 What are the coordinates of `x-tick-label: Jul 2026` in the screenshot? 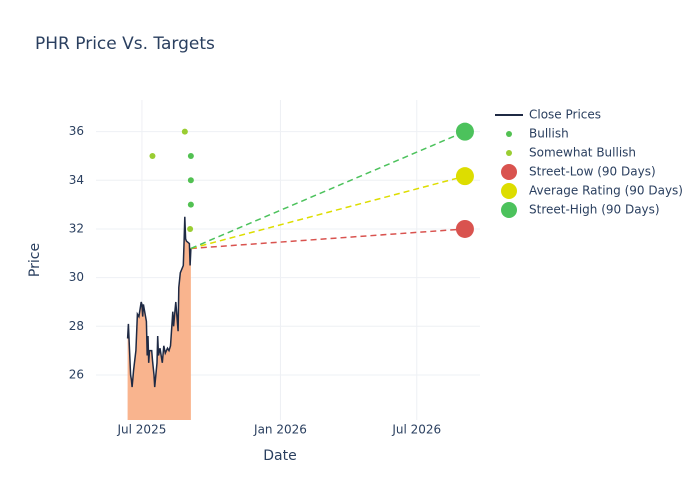 It's located at (416, 430).